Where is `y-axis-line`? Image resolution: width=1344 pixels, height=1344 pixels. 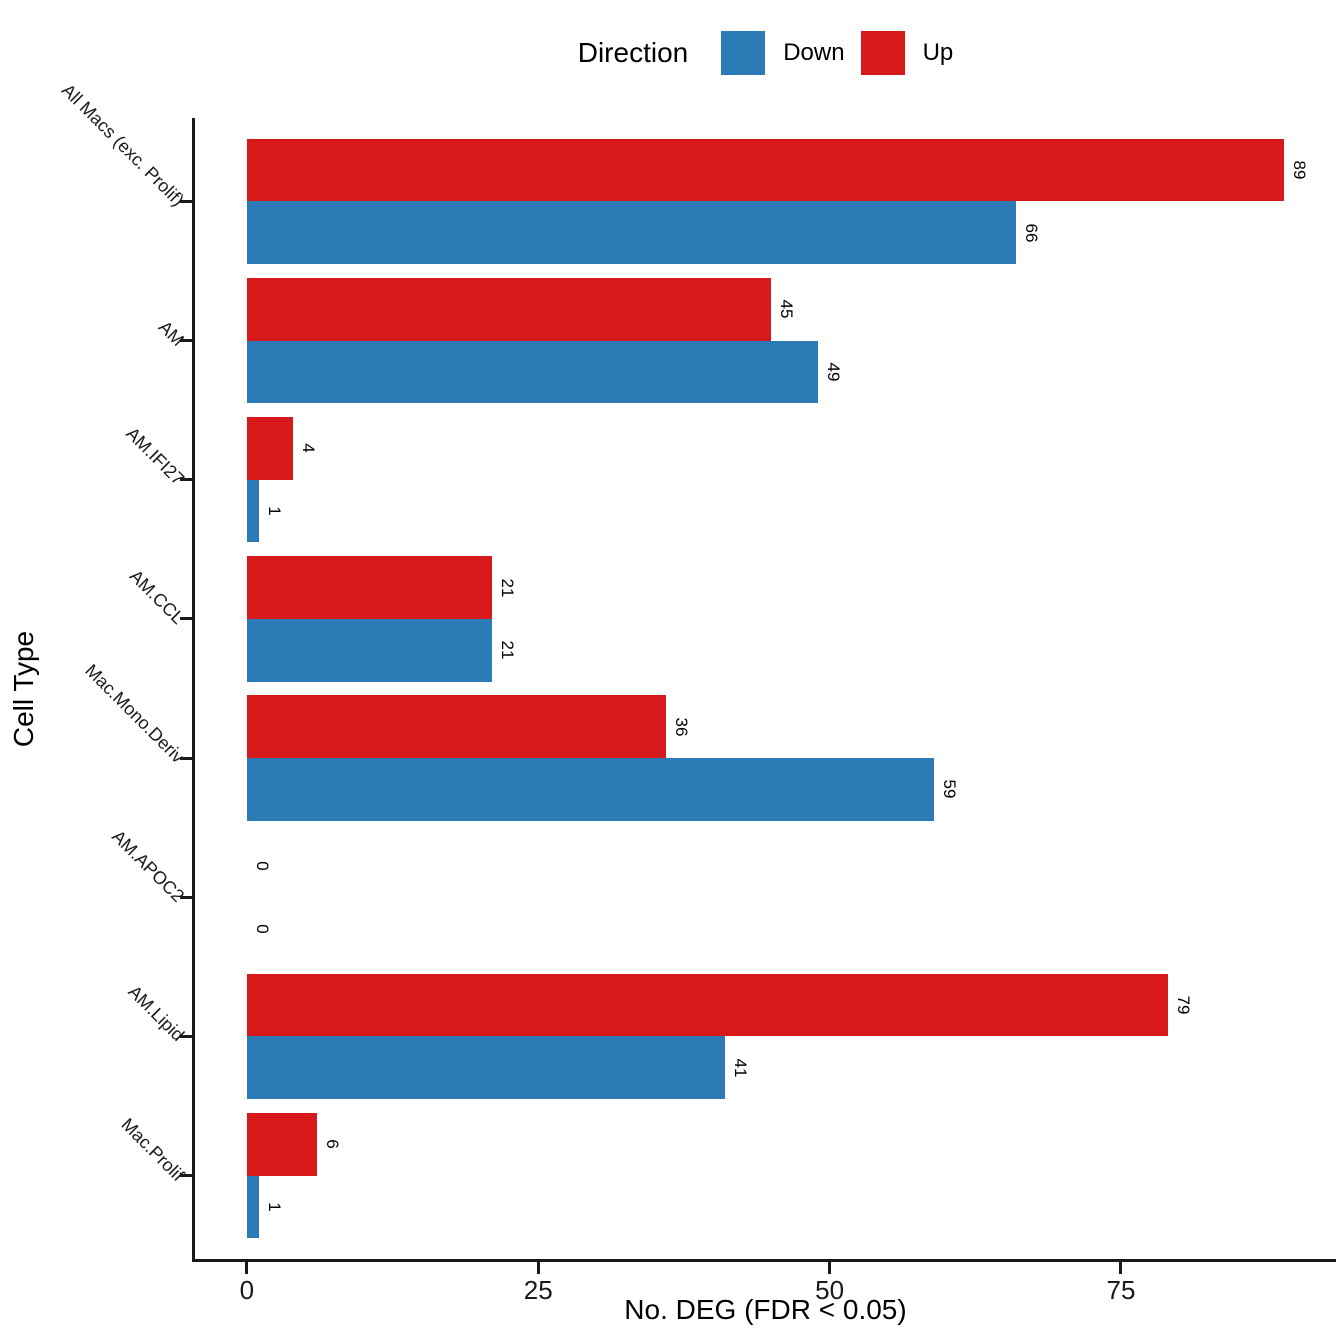
y-axis-line is located at coordinates (193, 690).